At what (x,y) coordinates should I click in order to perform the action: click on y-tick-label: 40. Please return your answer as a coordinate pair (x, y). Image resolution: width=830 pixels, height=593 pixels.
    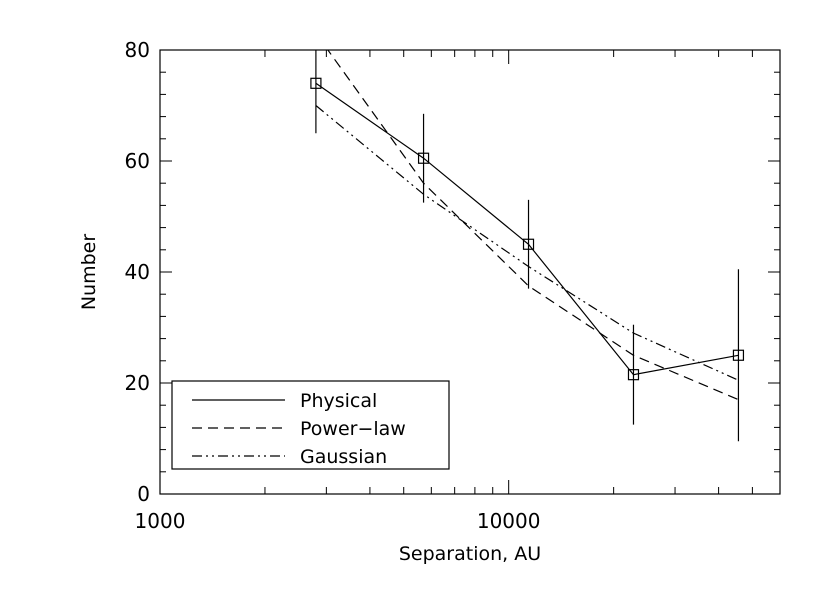
    Looking at the image, I should click on (137, 272).